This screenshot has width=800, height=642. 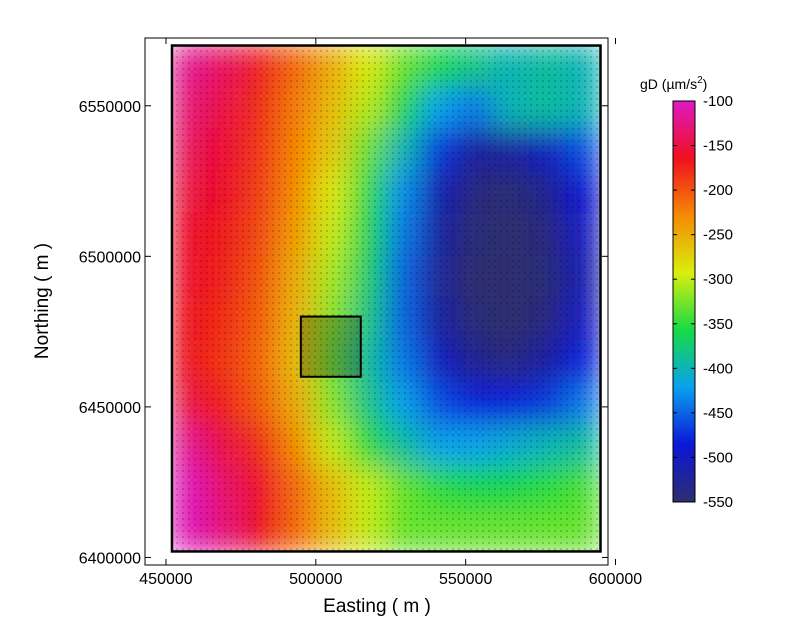 I want to click on colorbar-tick-label: -100, so click(x=718, y=101).